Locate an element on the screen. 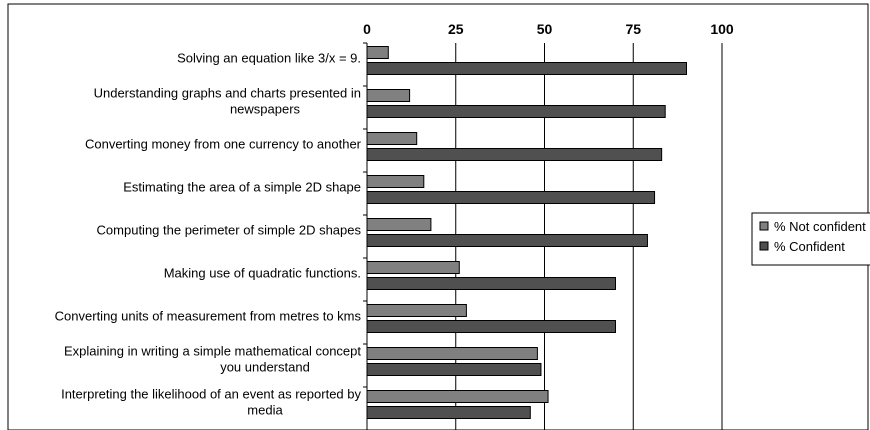 Image resolution: width=870 pixels, height=430 pixels. legend-box is located at coordinates (810, 239).